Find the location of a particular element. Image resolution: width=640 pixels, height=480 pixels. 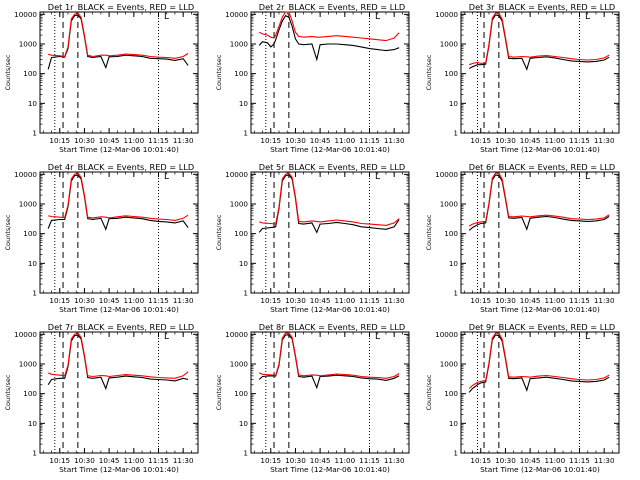

panel-title: Det 9r_BLACK = Events, RED = LLD is located at coordinates (542, 327).